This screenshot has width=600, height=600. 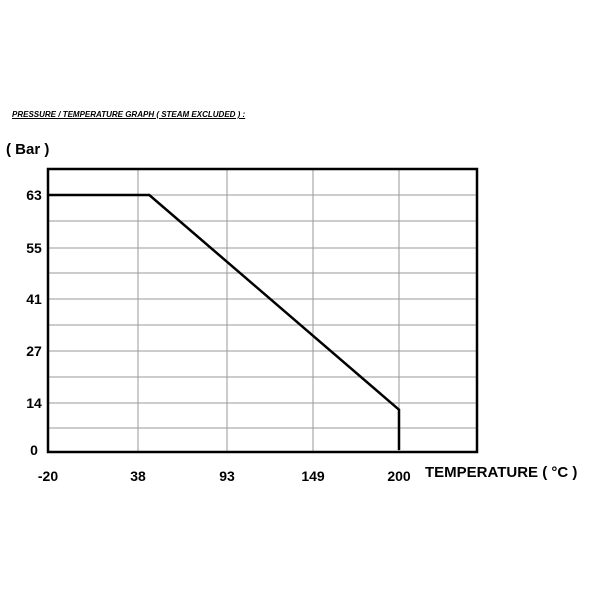 What do you see at coordinates (501, 472) in the screenshot?
I see `x-axis-label: TEMPERATURE ( °C )` at bounding box center [501, 472].